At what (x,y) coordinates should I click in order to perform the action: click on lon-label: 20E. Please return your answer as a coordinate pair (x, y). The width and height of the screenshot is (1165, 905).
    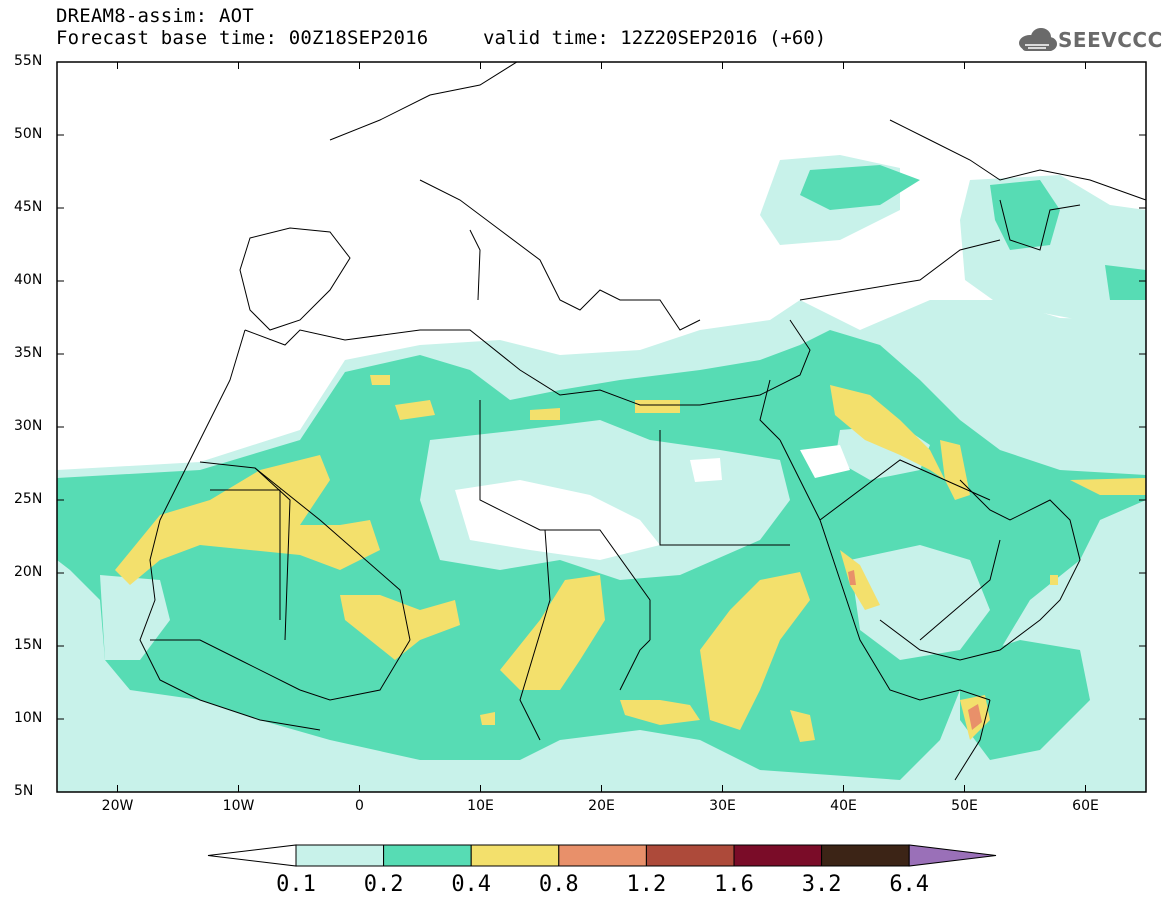
    Looking at the image, I should click on (601, 806).